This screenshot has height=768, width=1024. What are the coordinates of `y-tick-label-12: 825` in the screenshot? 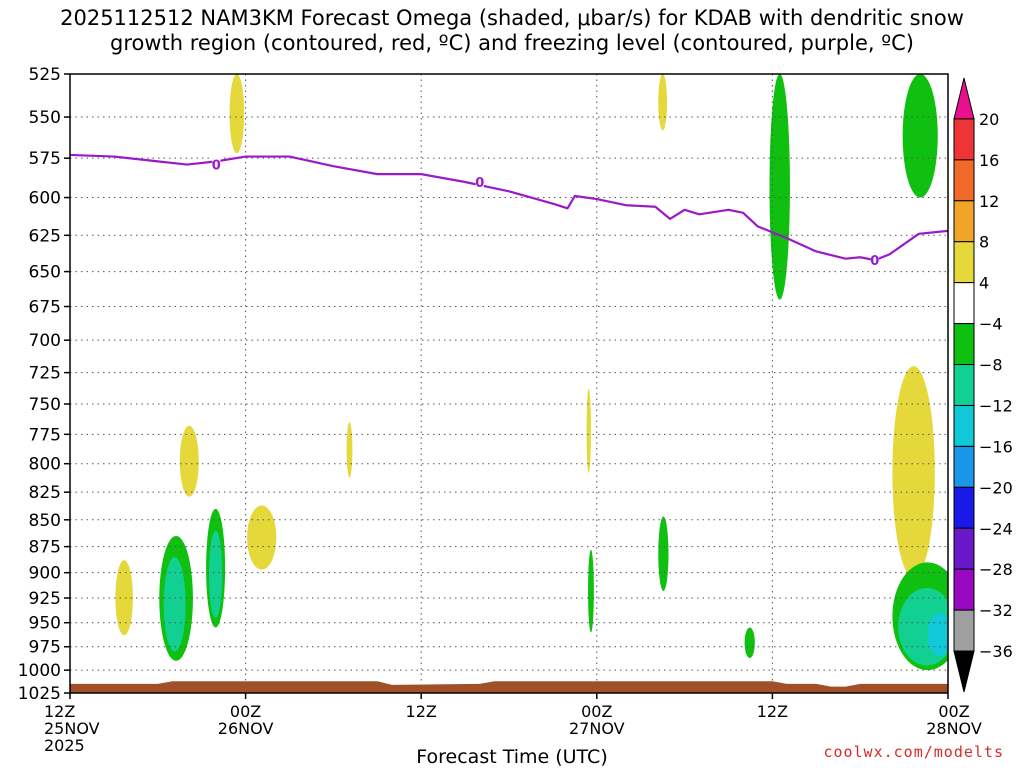 It's located at (45, 493).